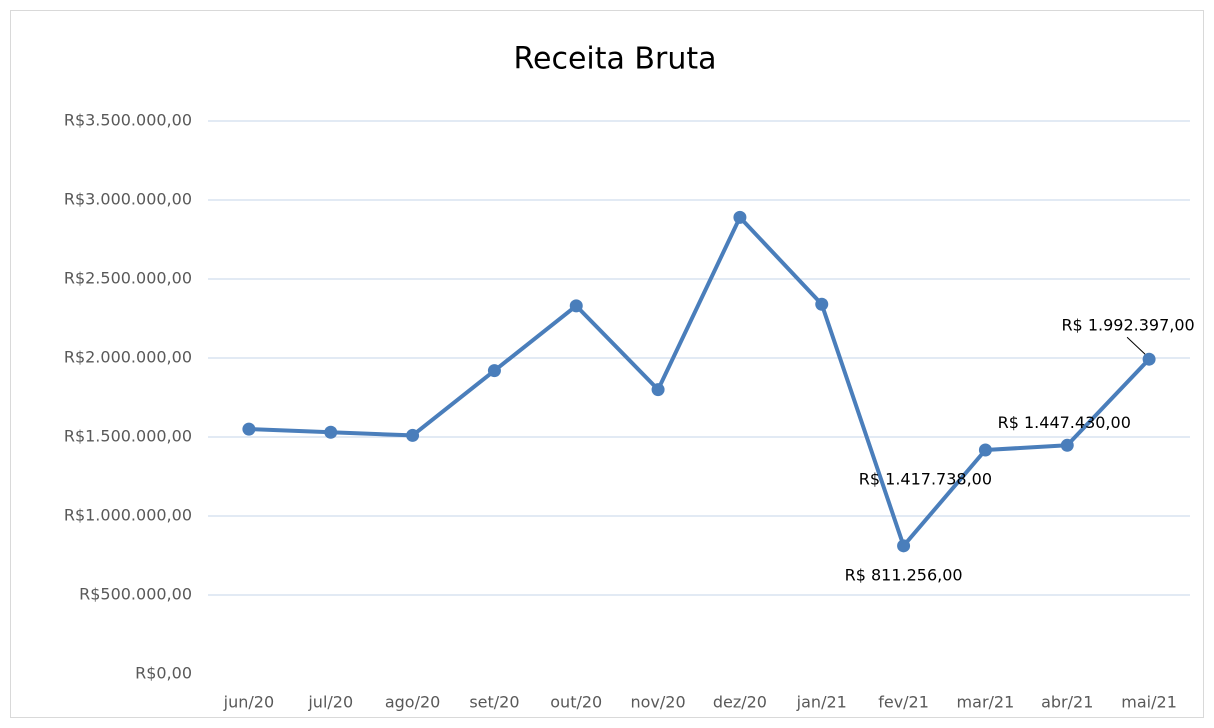  Describe the element at coordinates (163, 673) in the screenshot. I see `y-tick-label: R$0,00` at that location.